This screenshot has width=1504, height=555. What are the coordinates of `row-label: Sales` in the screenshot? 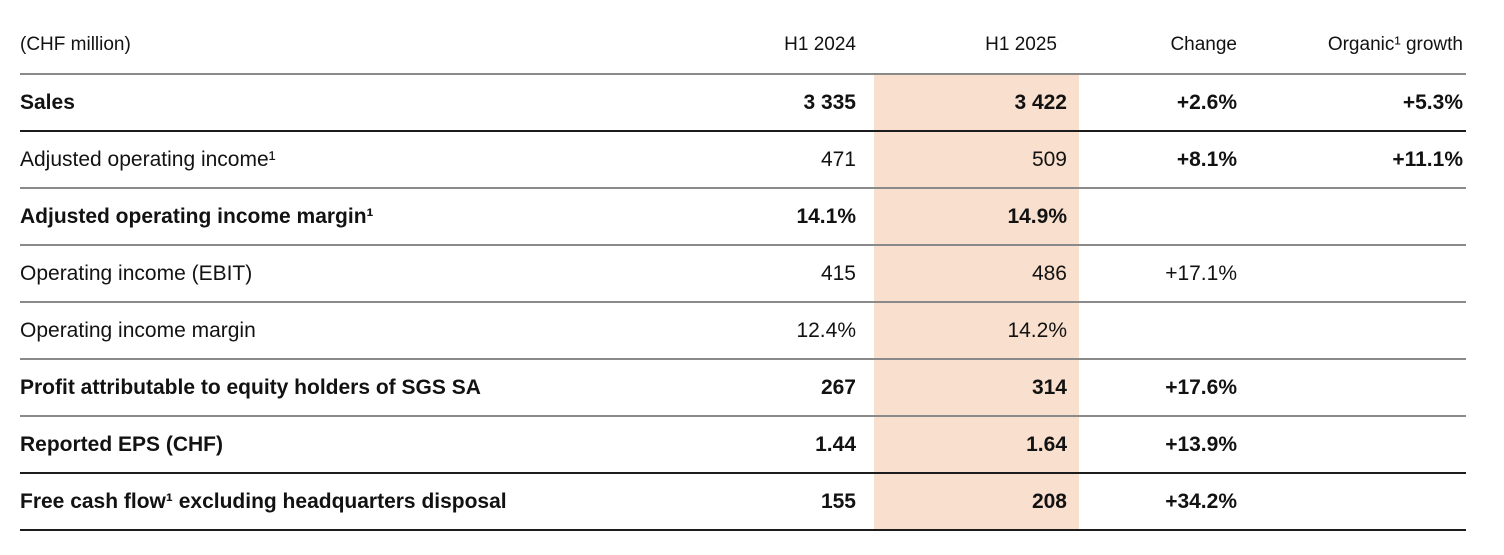 It's located at (47, 102).